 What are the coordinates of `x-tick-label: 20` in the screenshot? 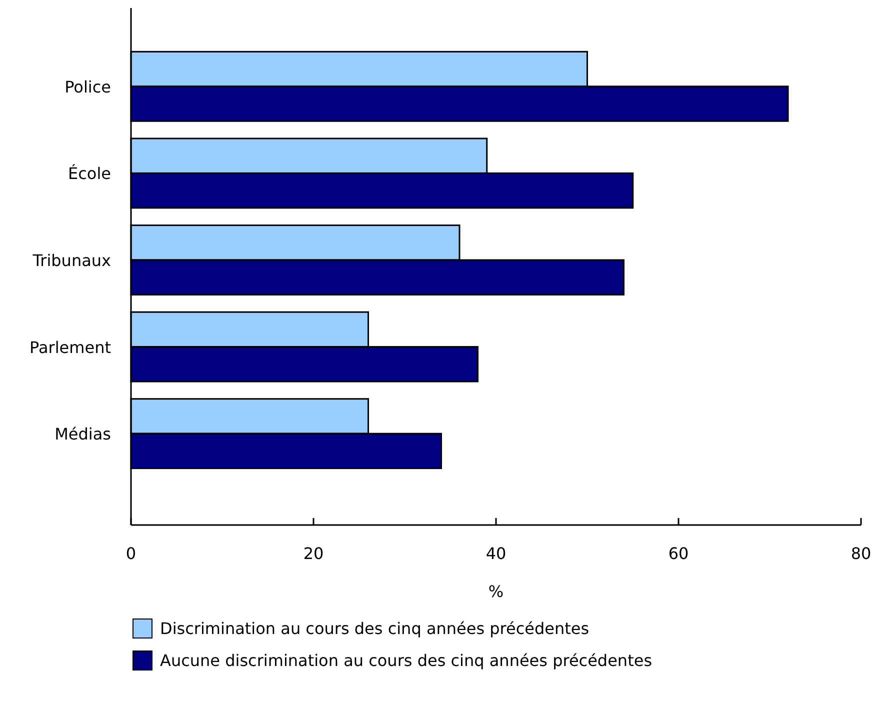 It's located at (313, 553).